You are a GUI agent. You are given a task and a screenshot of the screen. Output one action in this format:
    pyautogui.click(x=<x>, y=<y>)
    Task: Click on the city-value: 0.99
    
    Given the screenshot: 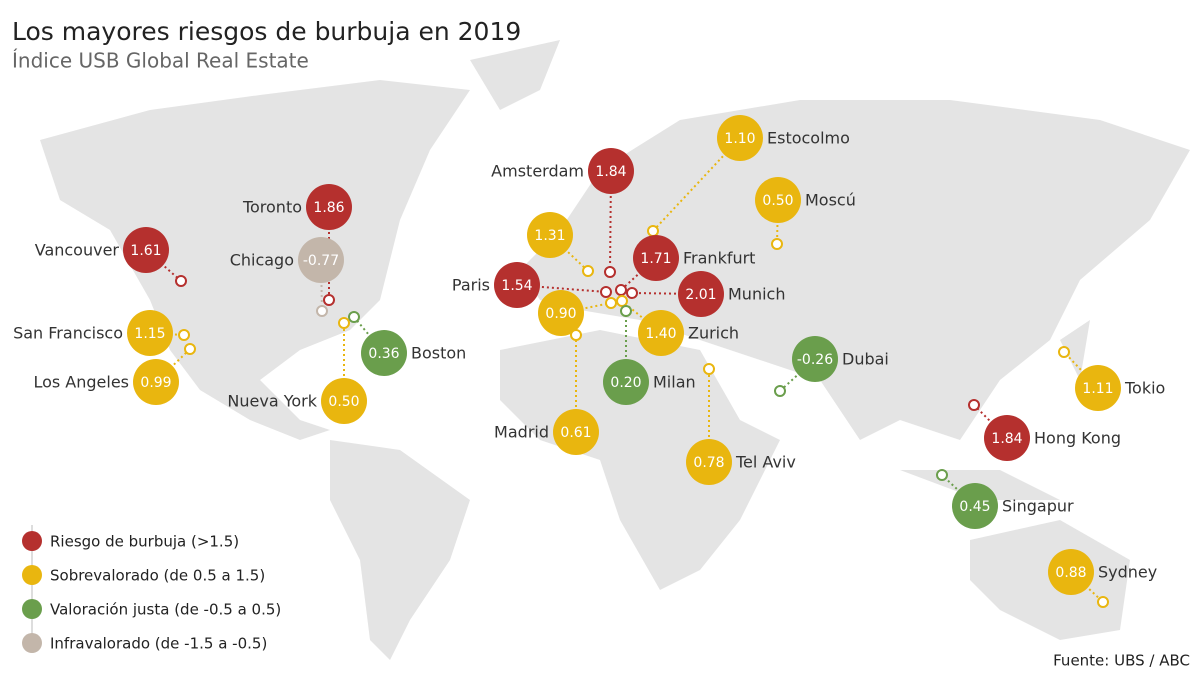 What is the action you would take?
    pyautogui.click(x=155, y=383)
    